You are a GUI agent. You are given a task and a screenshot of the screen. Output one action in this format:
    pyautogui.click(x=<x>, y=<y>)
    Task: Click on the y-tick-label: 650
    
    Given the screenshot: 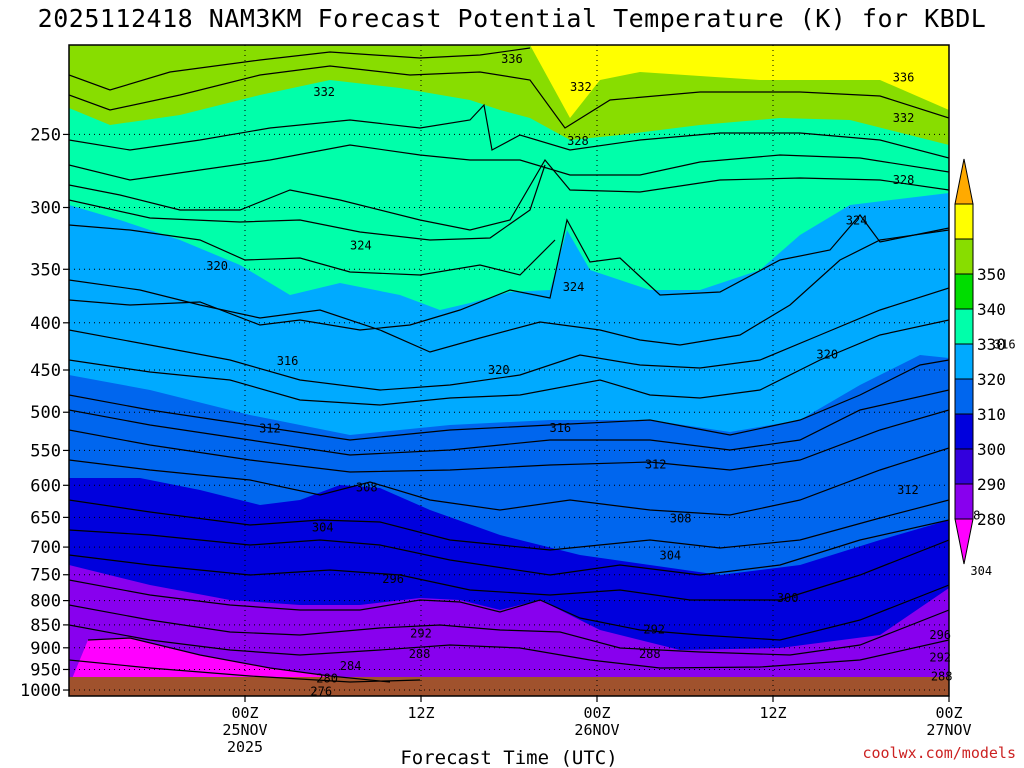 What is the action you would take?
    pyautogui.click(x=45, y=518)
    